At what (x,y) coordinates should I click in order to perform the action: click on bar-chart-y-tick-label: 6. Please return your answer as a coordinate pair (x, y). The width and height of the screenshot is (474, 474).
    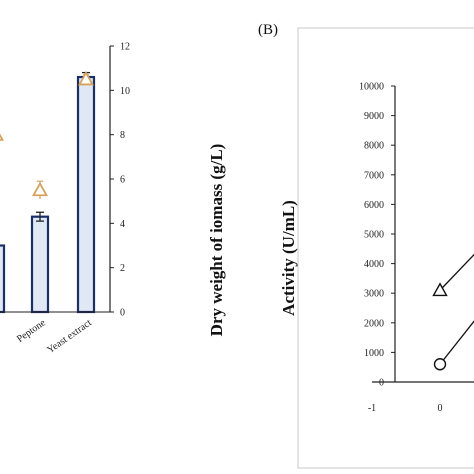
    Looking at the image, I should click on (122, 180).